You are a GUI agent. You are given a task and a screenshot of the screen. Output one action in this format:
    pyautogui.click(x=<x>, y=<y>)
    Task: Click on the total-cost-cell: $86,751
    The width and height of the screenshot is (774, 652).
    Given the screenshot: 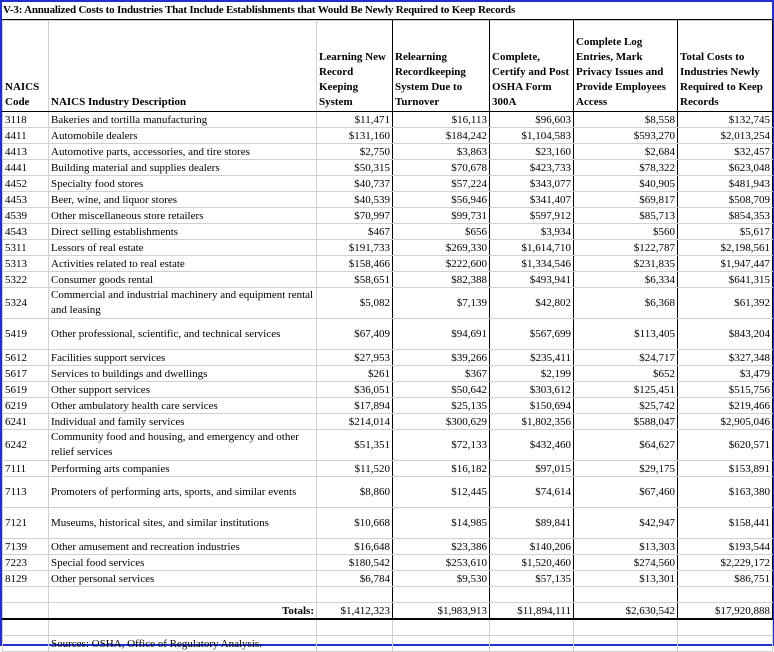 What is the action you would take?
    pyautogui.click(x=725, y=578)
    